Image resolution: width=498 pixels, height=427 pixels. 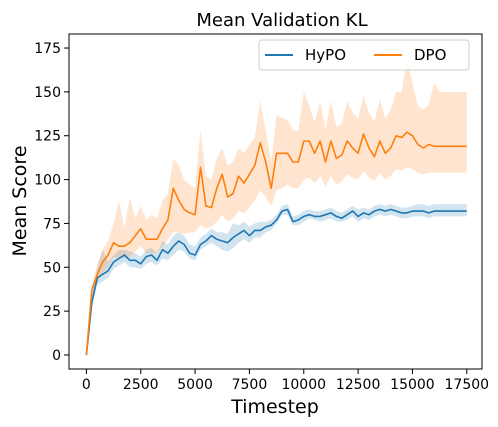 I want to click on x-axis-label: Timestep, so click(x=274, y=407).